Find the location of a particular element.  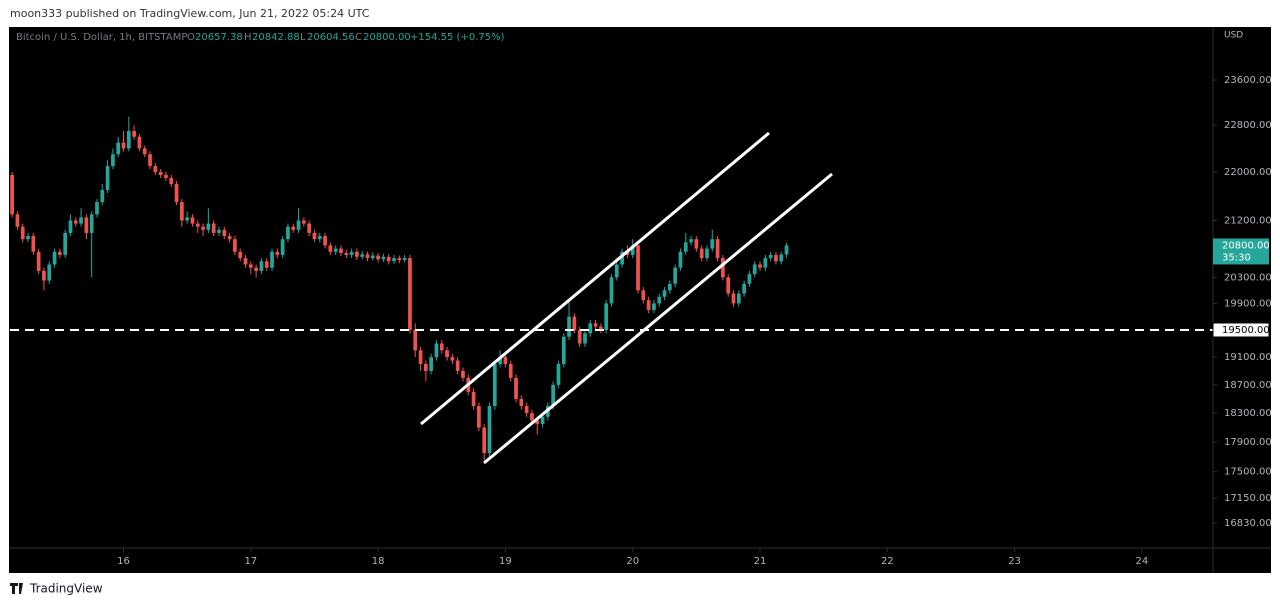

change: +154.55 (+0.75%) is located at coordinates (457, 37).